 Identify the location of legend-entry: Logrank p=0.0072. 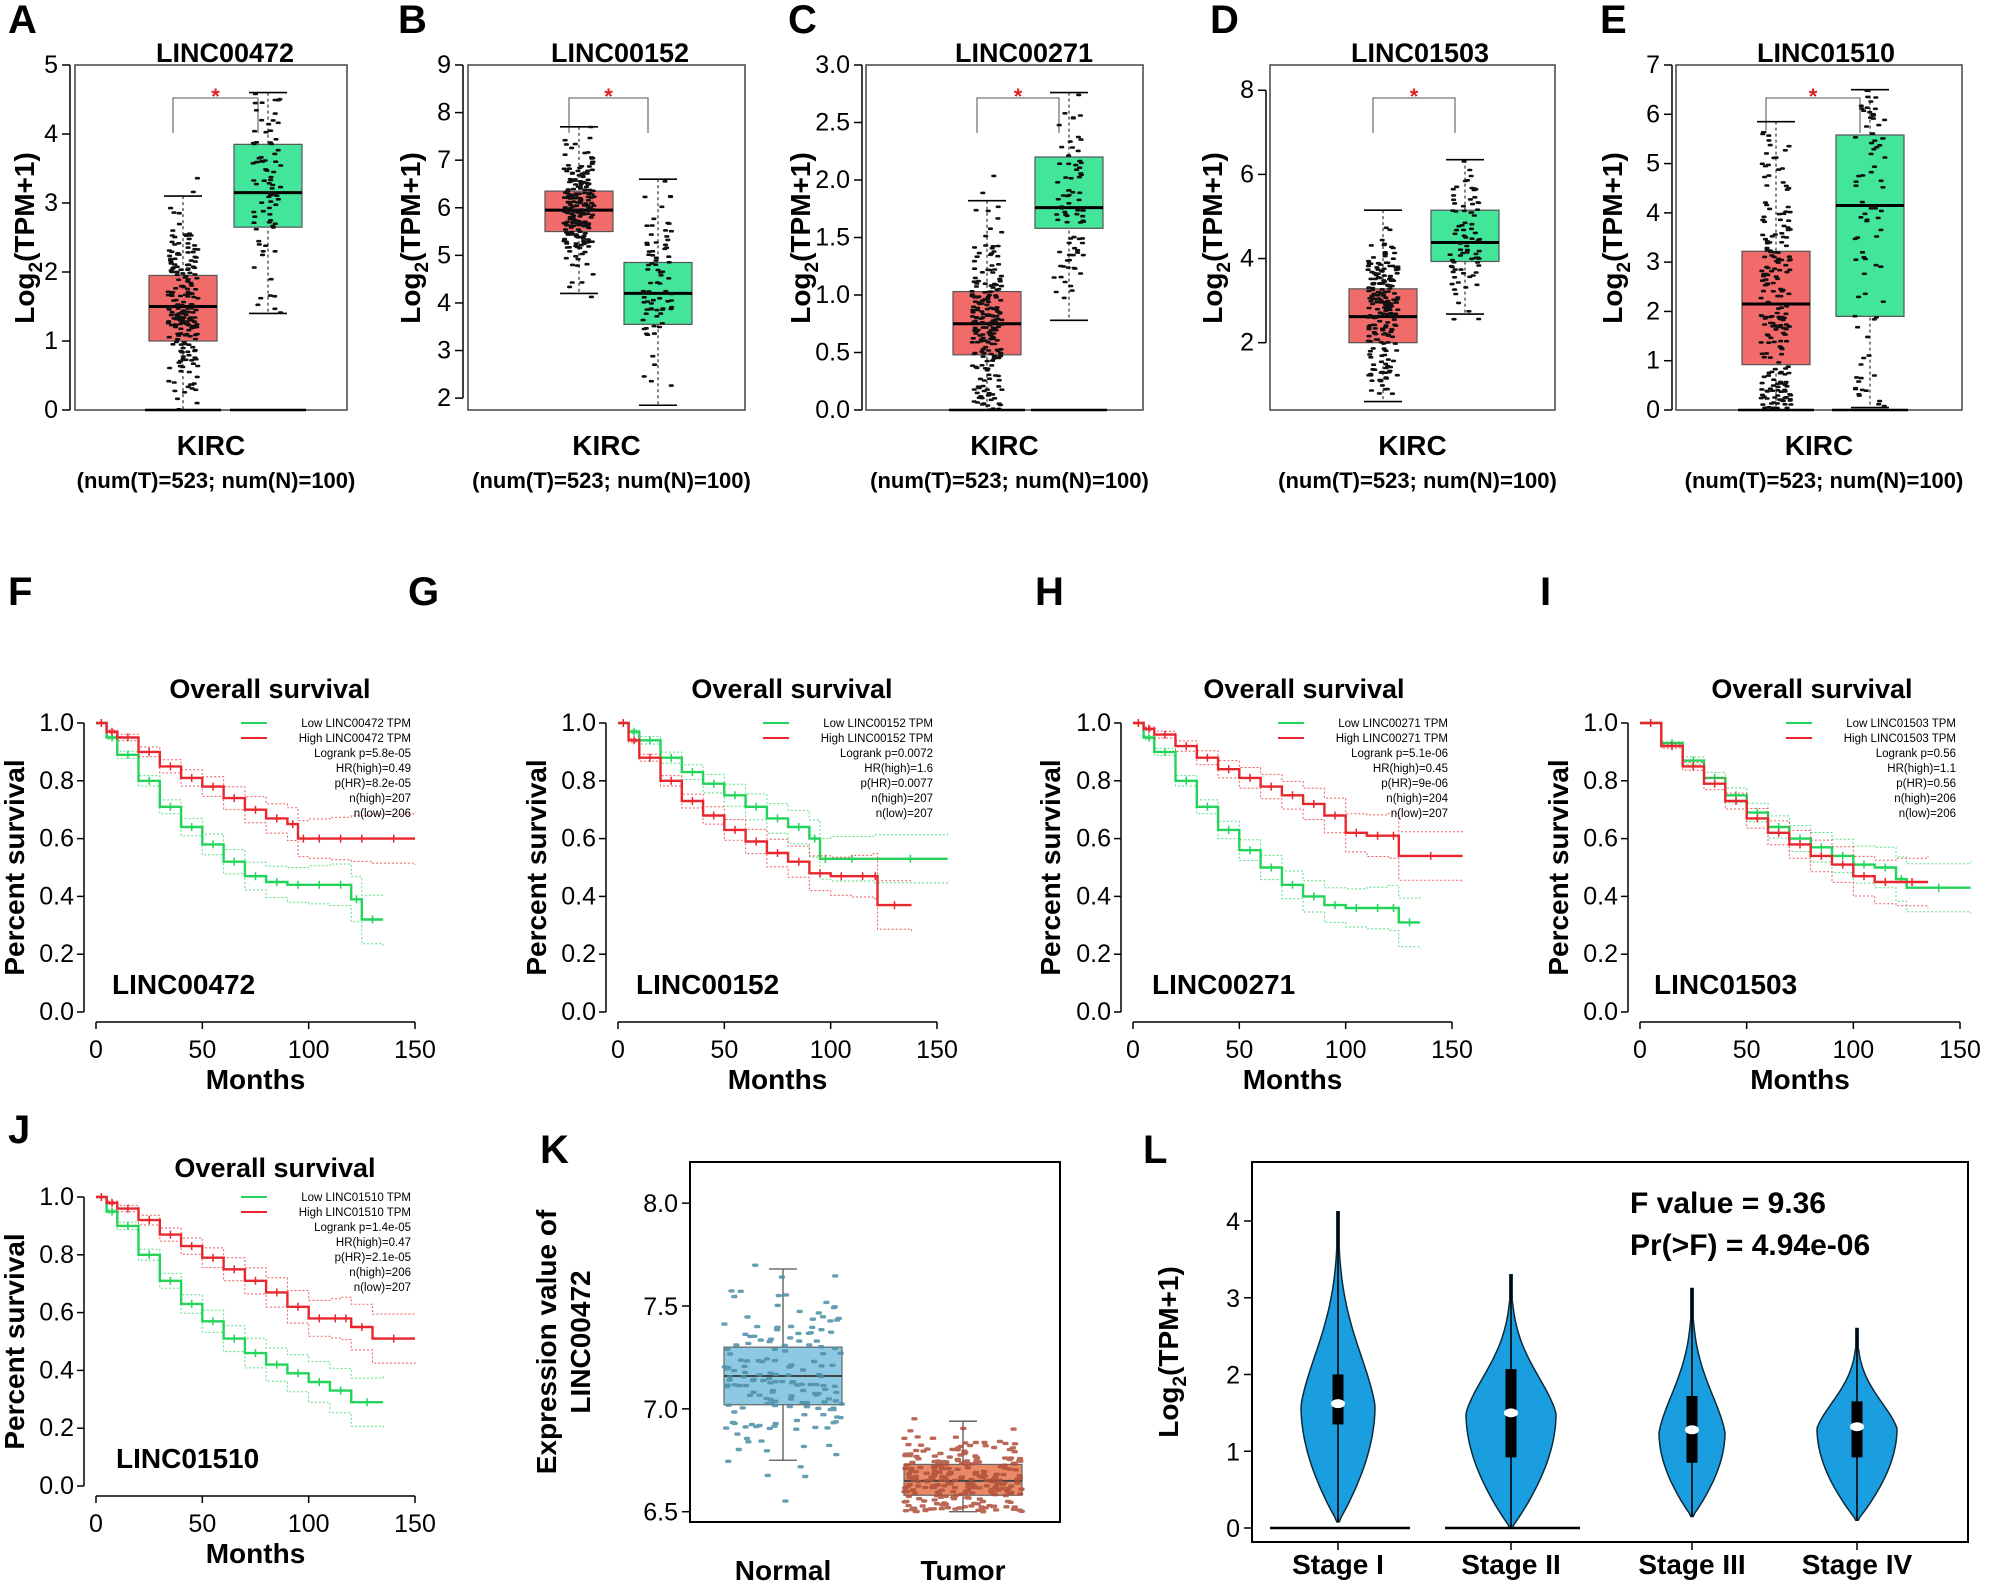
(886, 754).